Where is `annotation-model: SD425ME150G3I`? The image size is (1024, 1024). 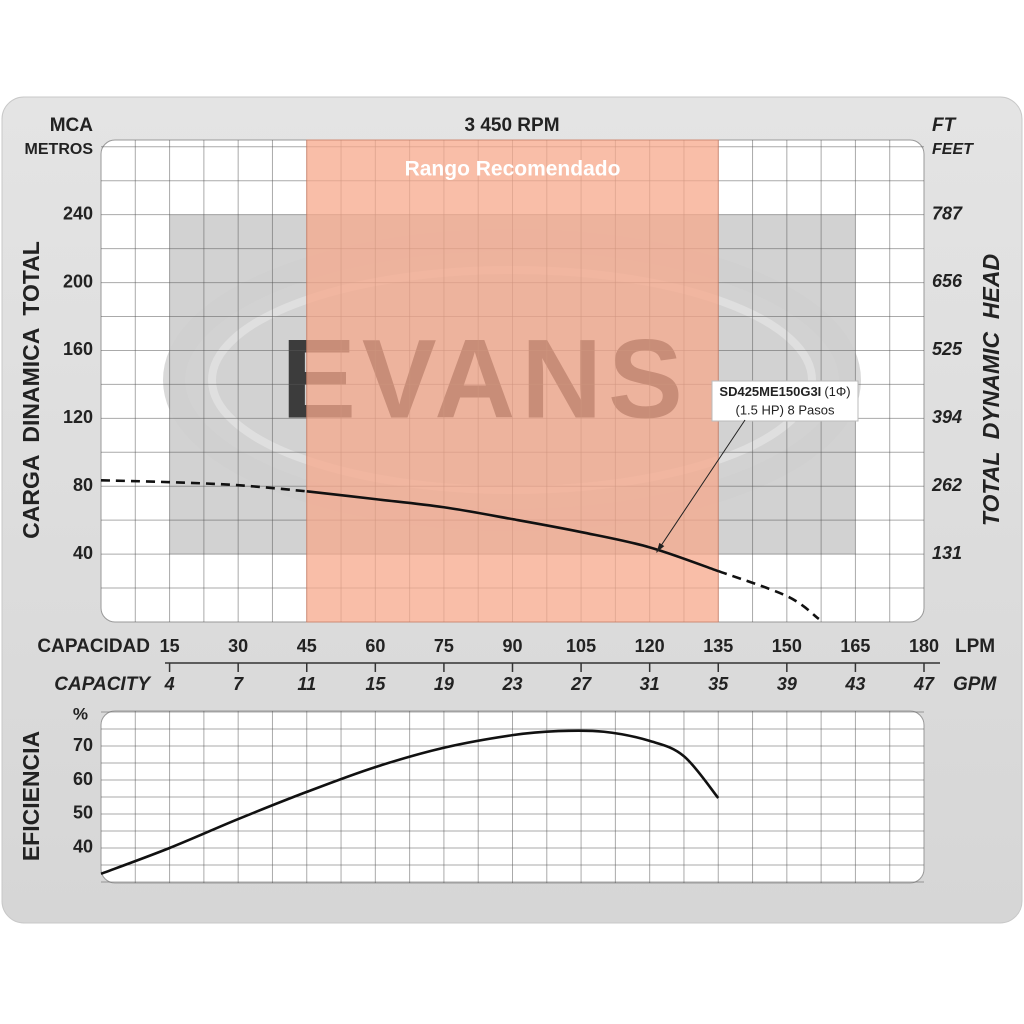 annotation-model: SD425ME150G3I is located at coordinates (770, 391).